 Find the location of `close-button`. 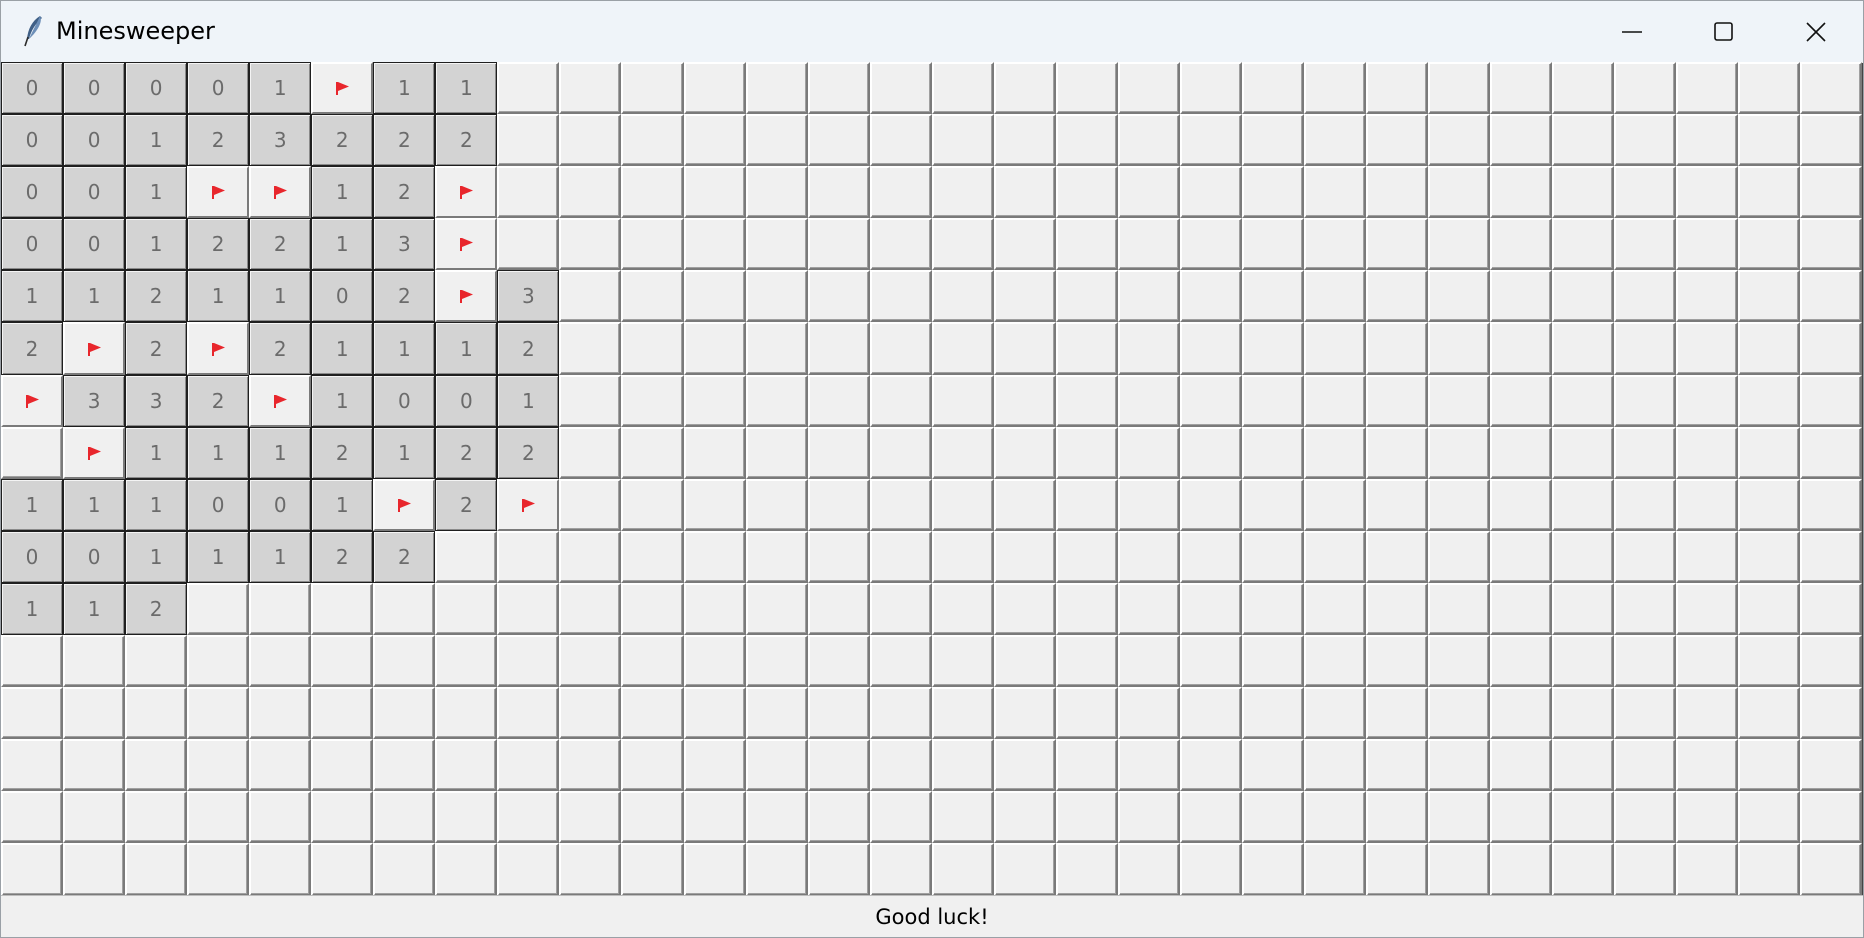

close-button is located at coordinates (1816, 31).